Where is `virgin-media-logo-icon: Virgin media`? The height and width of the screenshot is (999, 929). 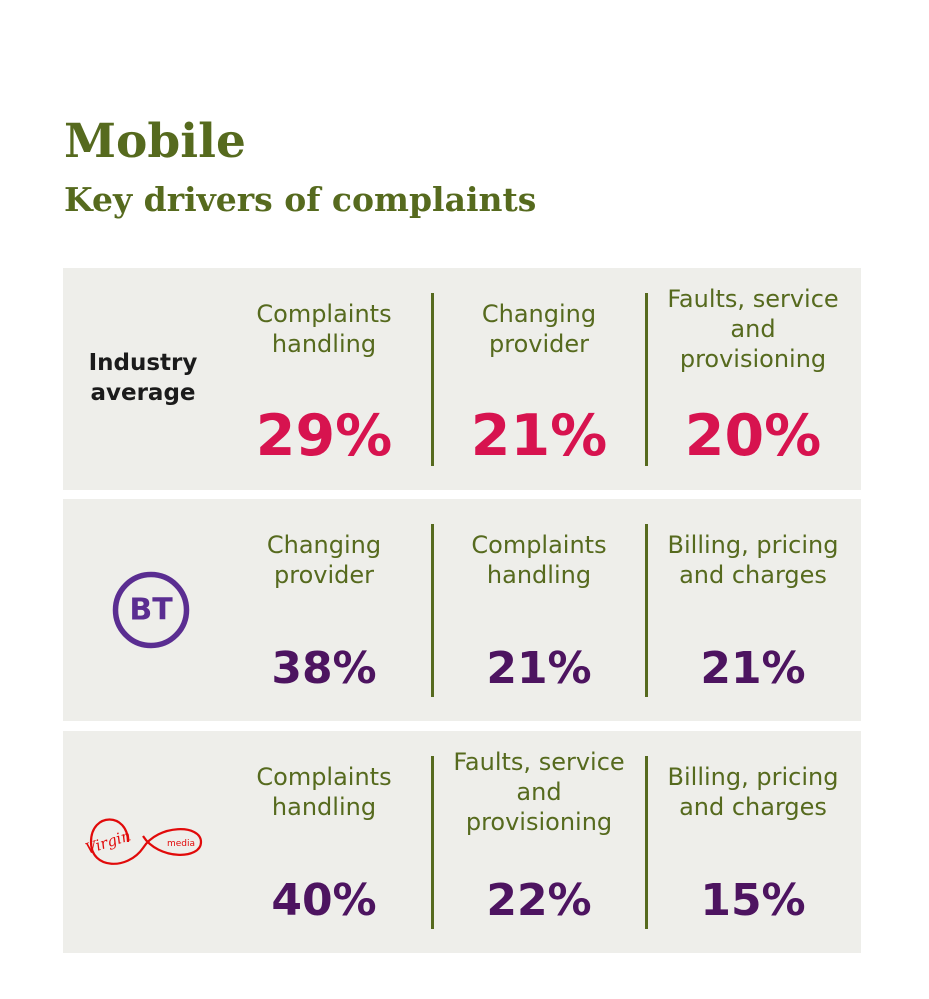 virgin-media-logo-icon: Virgin media is located at coordinates (143, 841).